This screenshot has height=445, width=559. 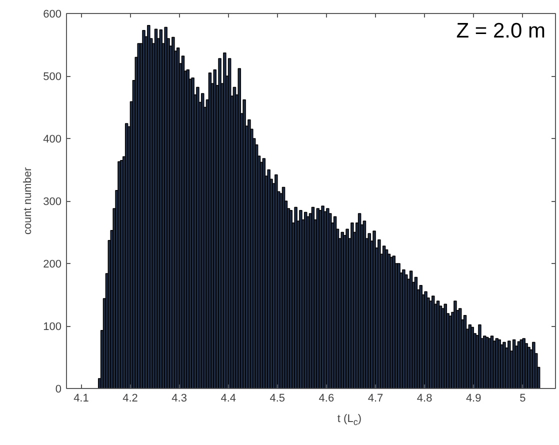 I want to click on x-tick-label: 4.7, so click(x=376, y=398).